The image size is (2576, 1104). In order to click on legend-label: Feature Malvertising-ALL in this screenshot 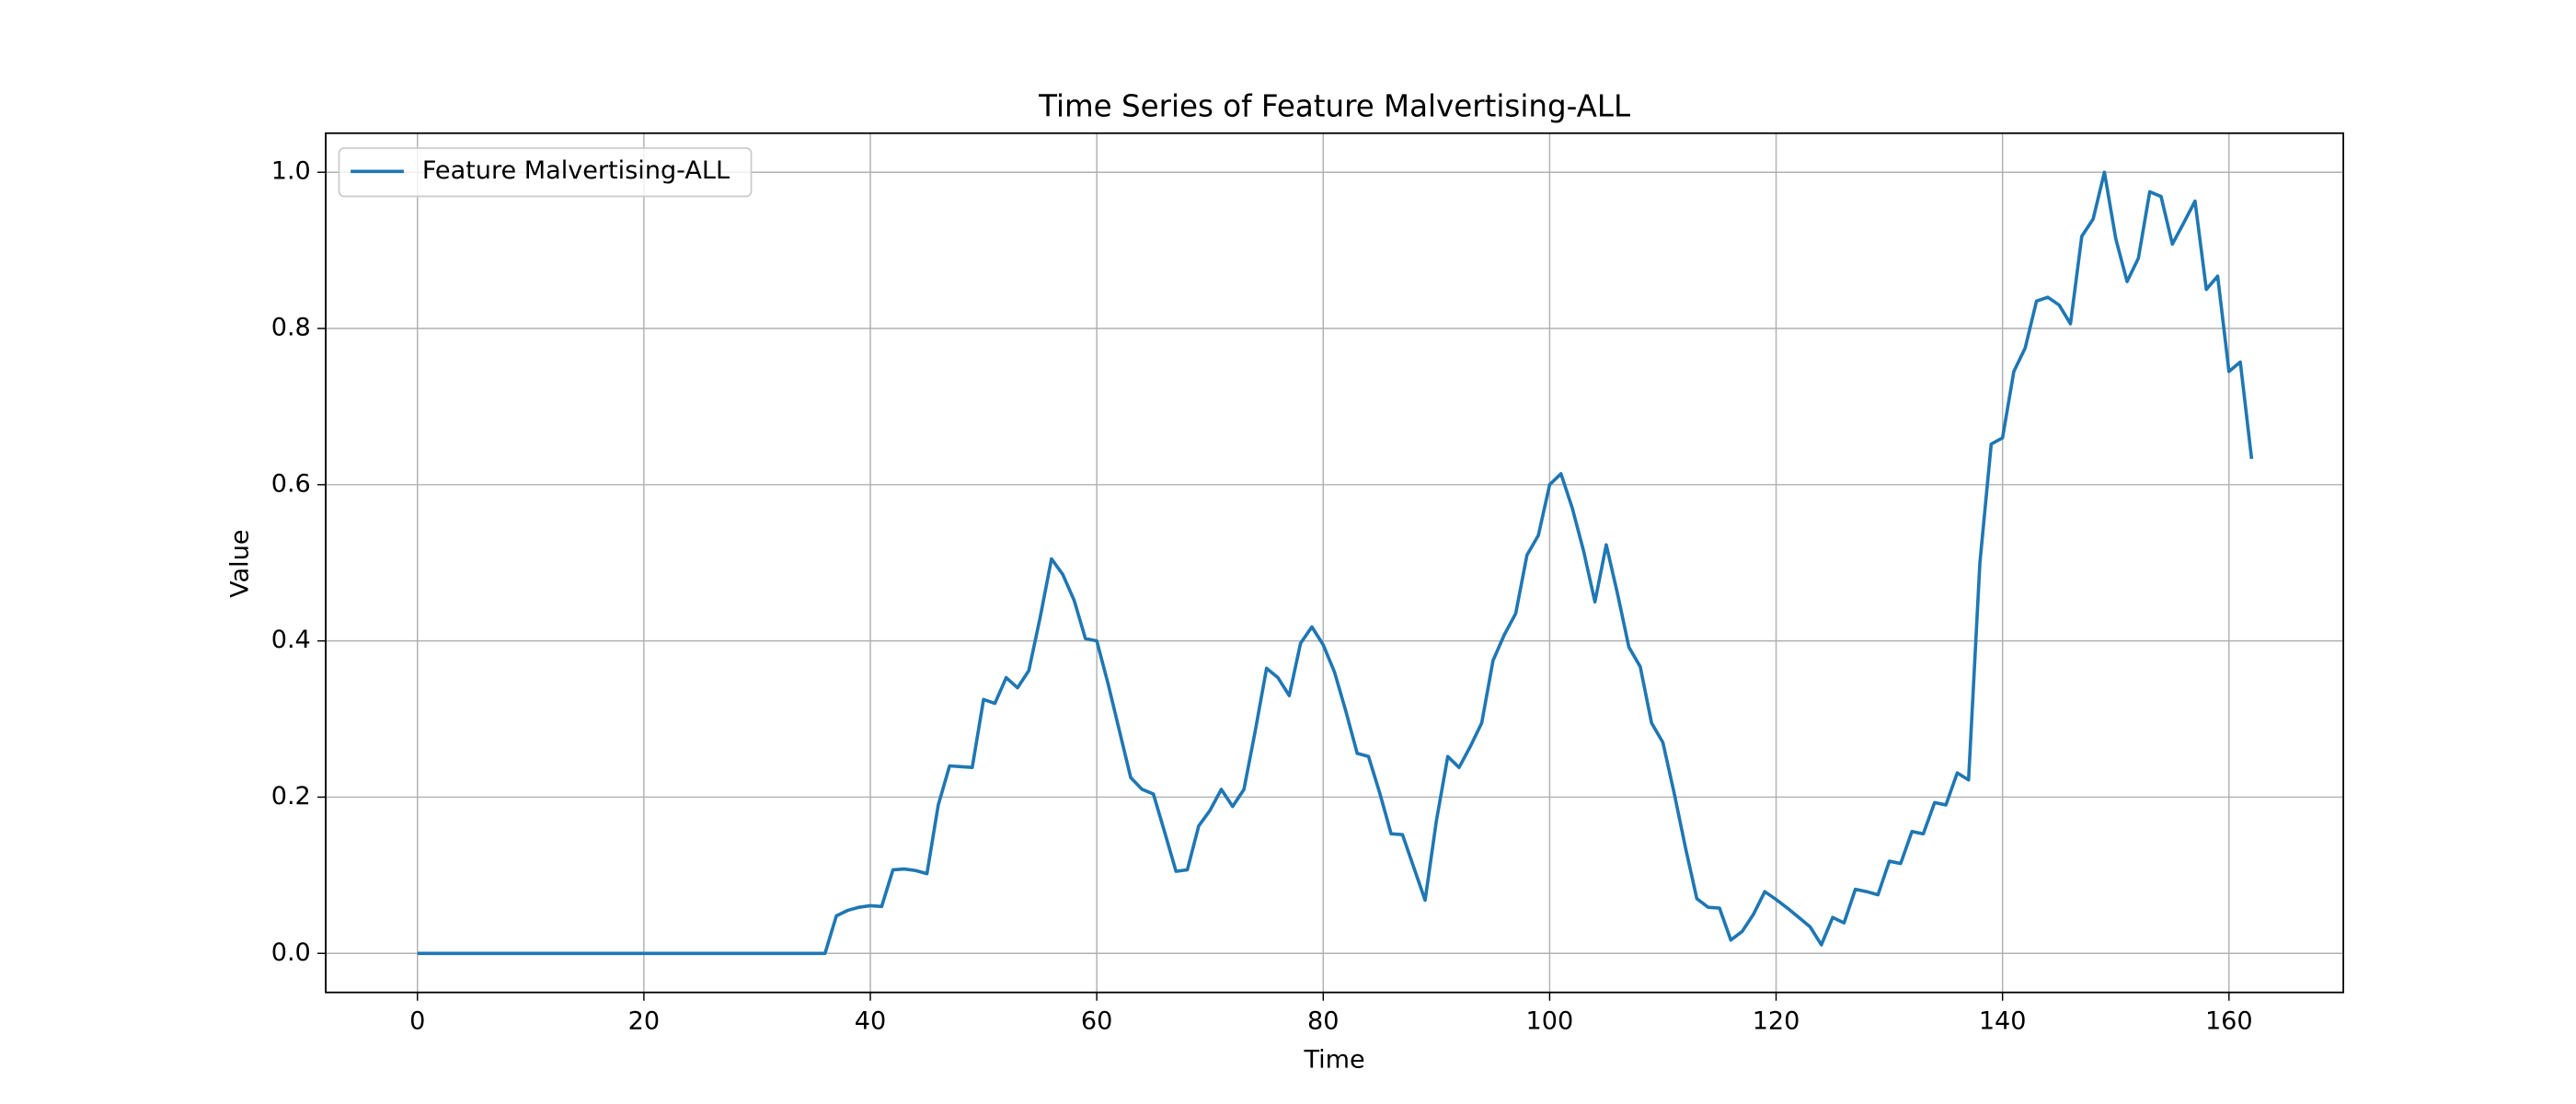, I will do `click(576, 170)`.